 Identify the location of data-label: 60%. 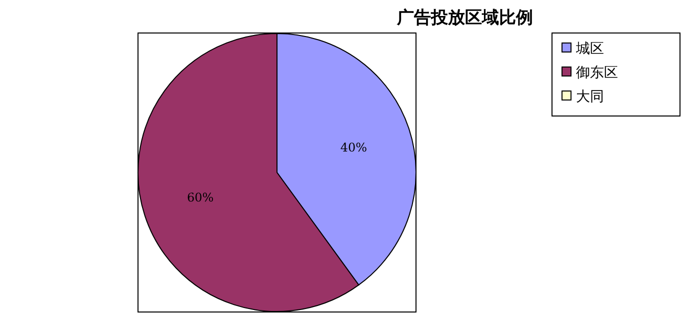
(200, 197).